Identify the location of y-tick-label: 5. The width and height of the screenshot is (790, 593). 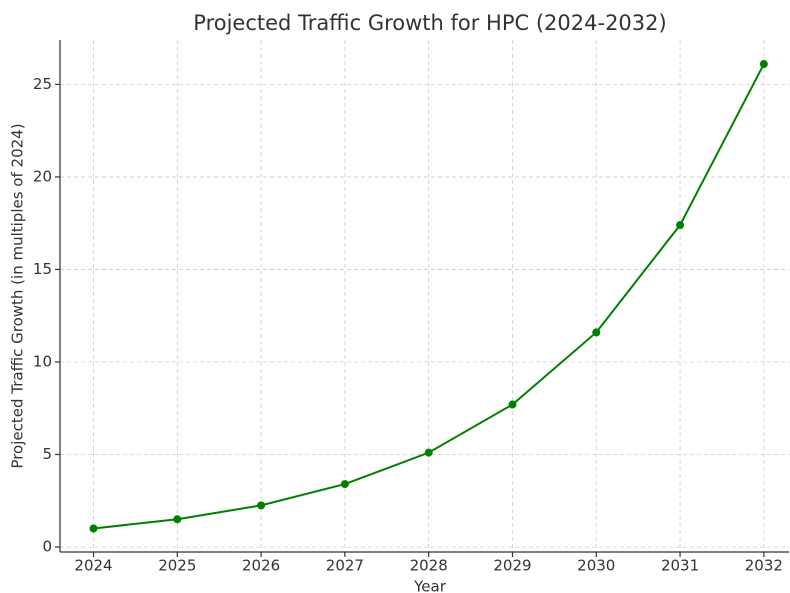
(47, 454).